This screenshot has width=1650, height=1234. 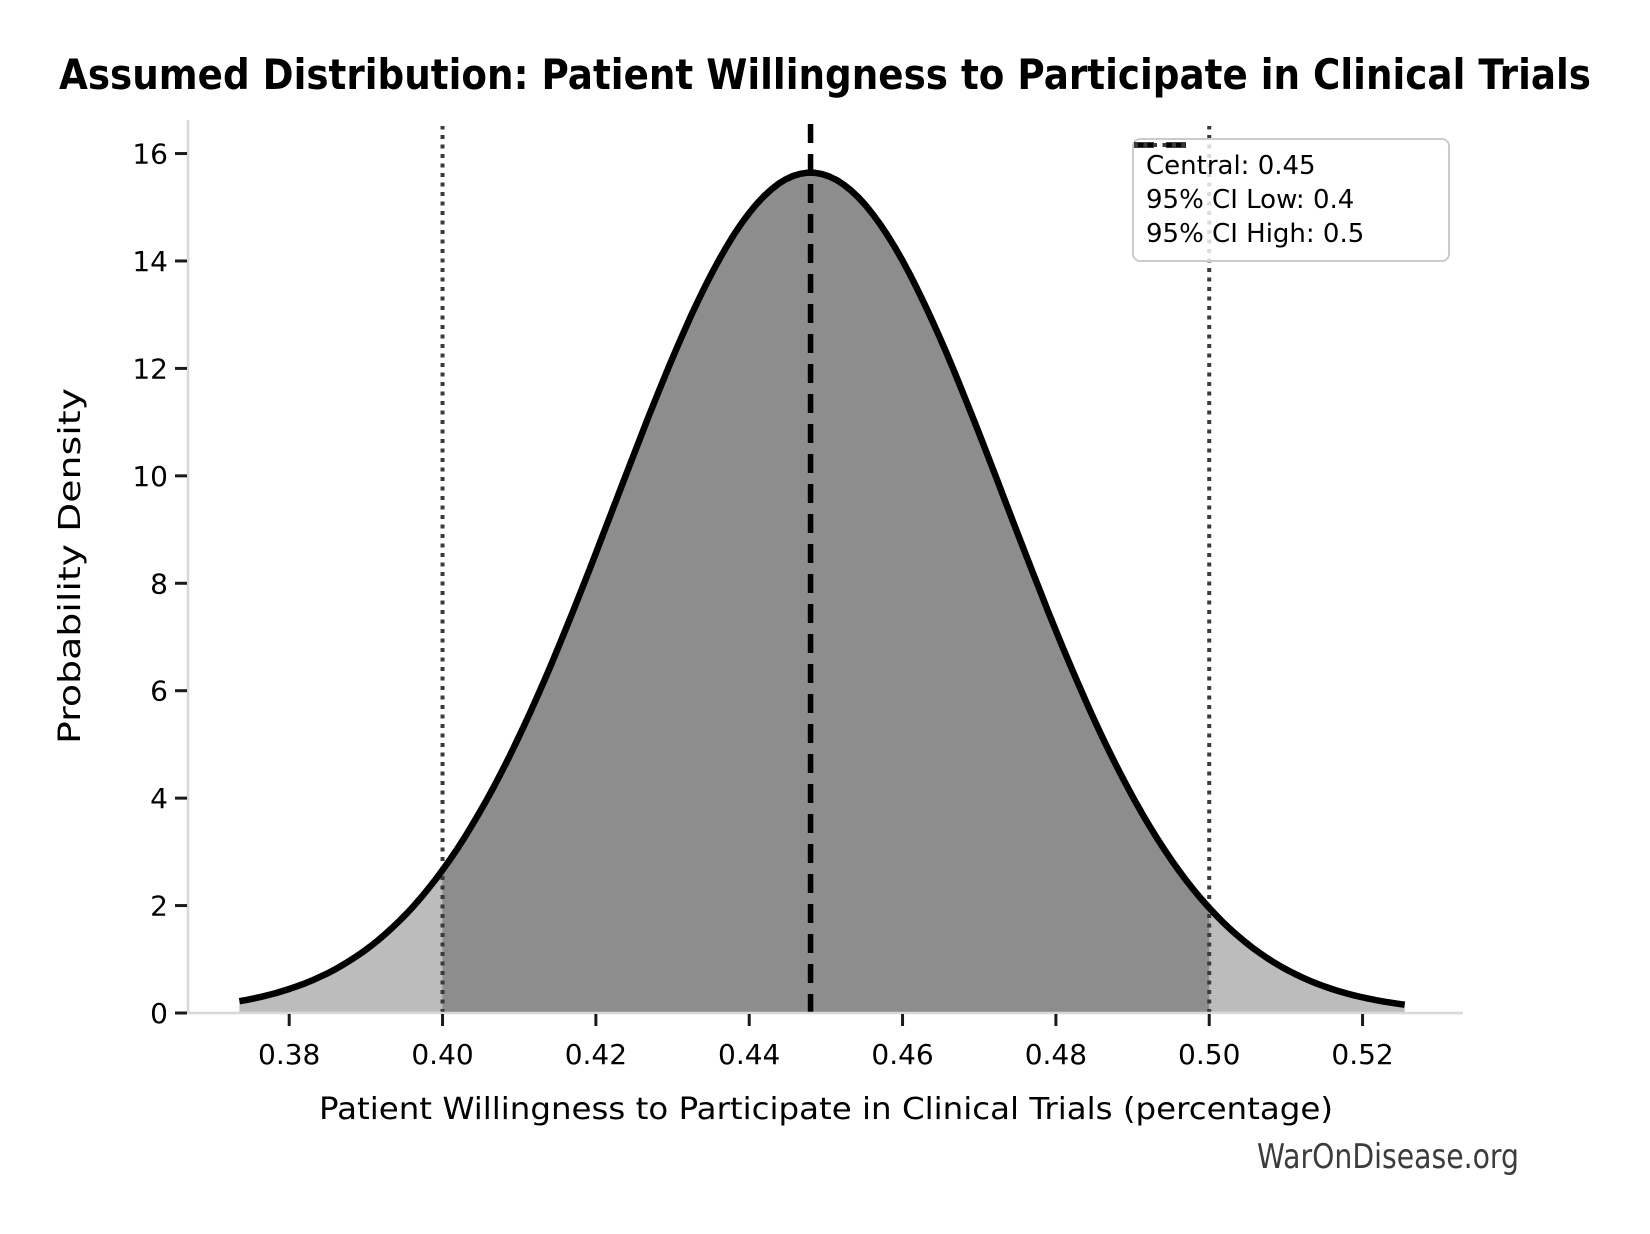 I want to click on dashed-line-icon, so click(x=1162, y=145).